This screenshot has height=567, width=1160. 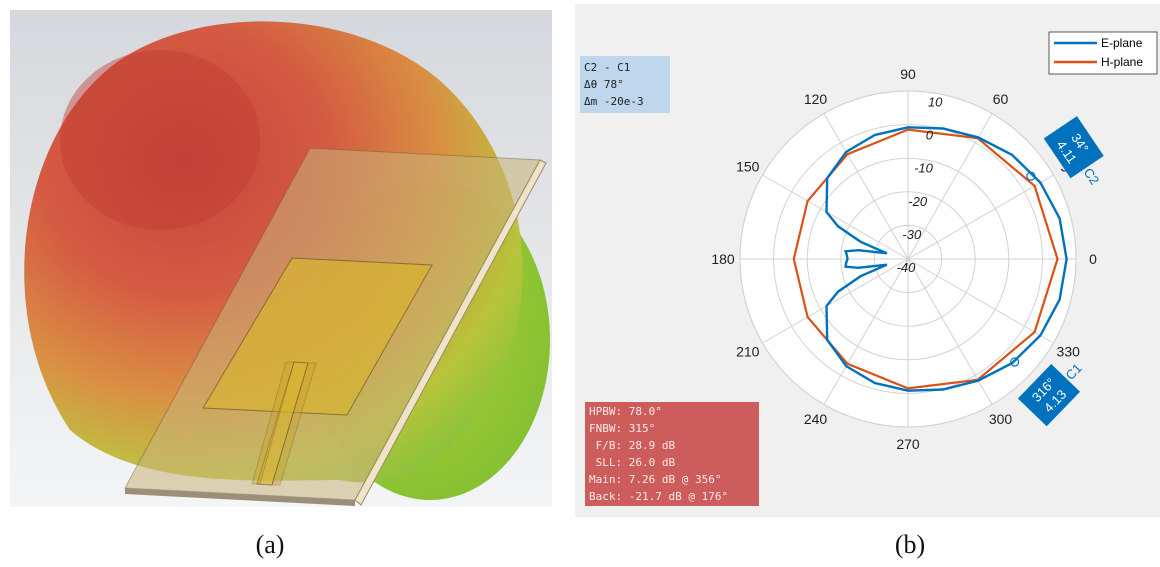 I want to click on cursor-delta-line: Δm -20e-3, so click(x=614, y=101).